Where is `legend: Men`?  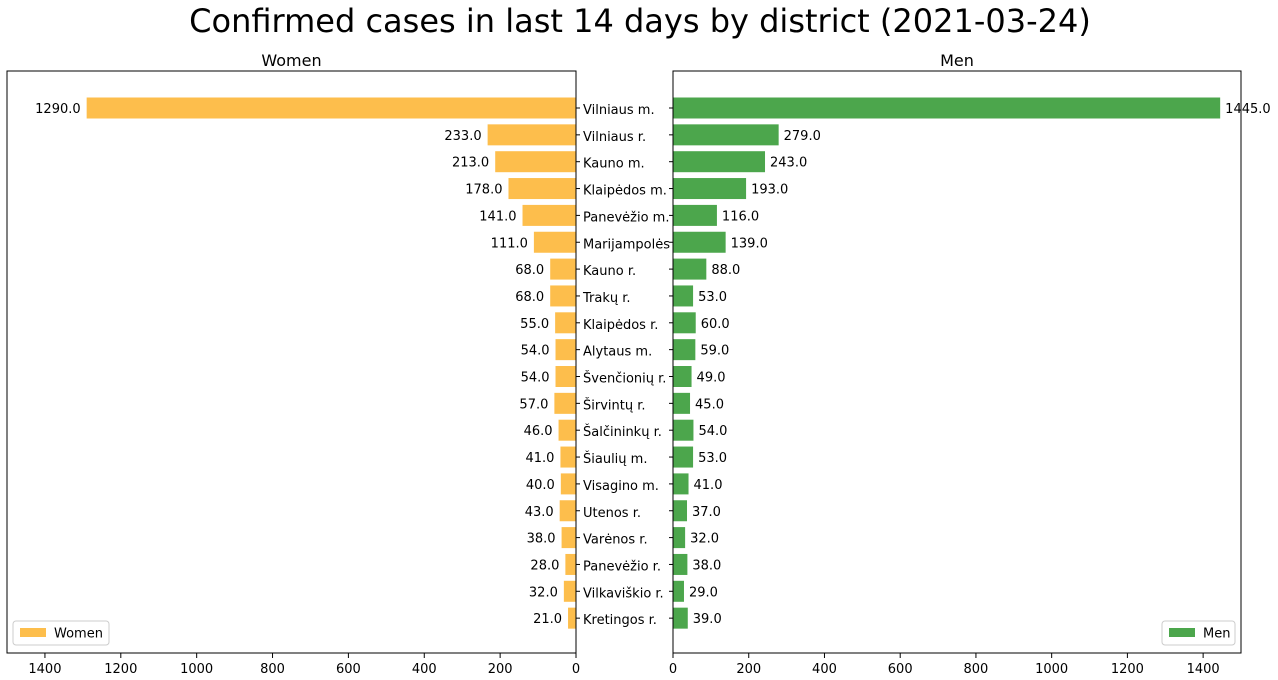 legend: Men is located at coordinates (1198, 633).